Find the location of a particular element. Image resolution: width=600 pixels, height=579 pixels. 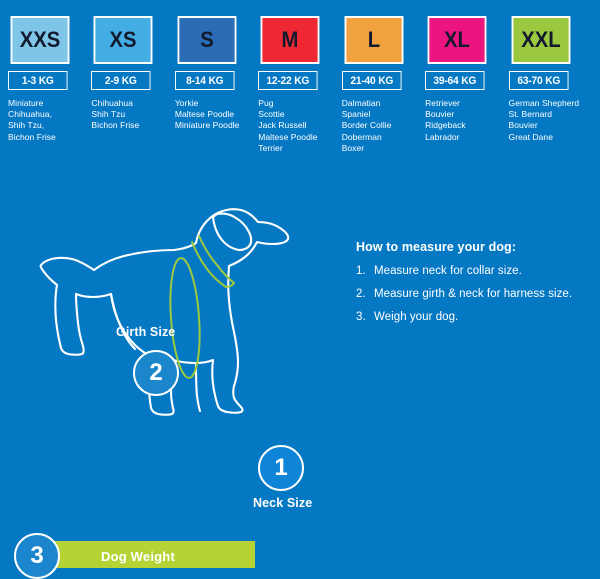

size-box-s: S is located at coordinates (207, 40).